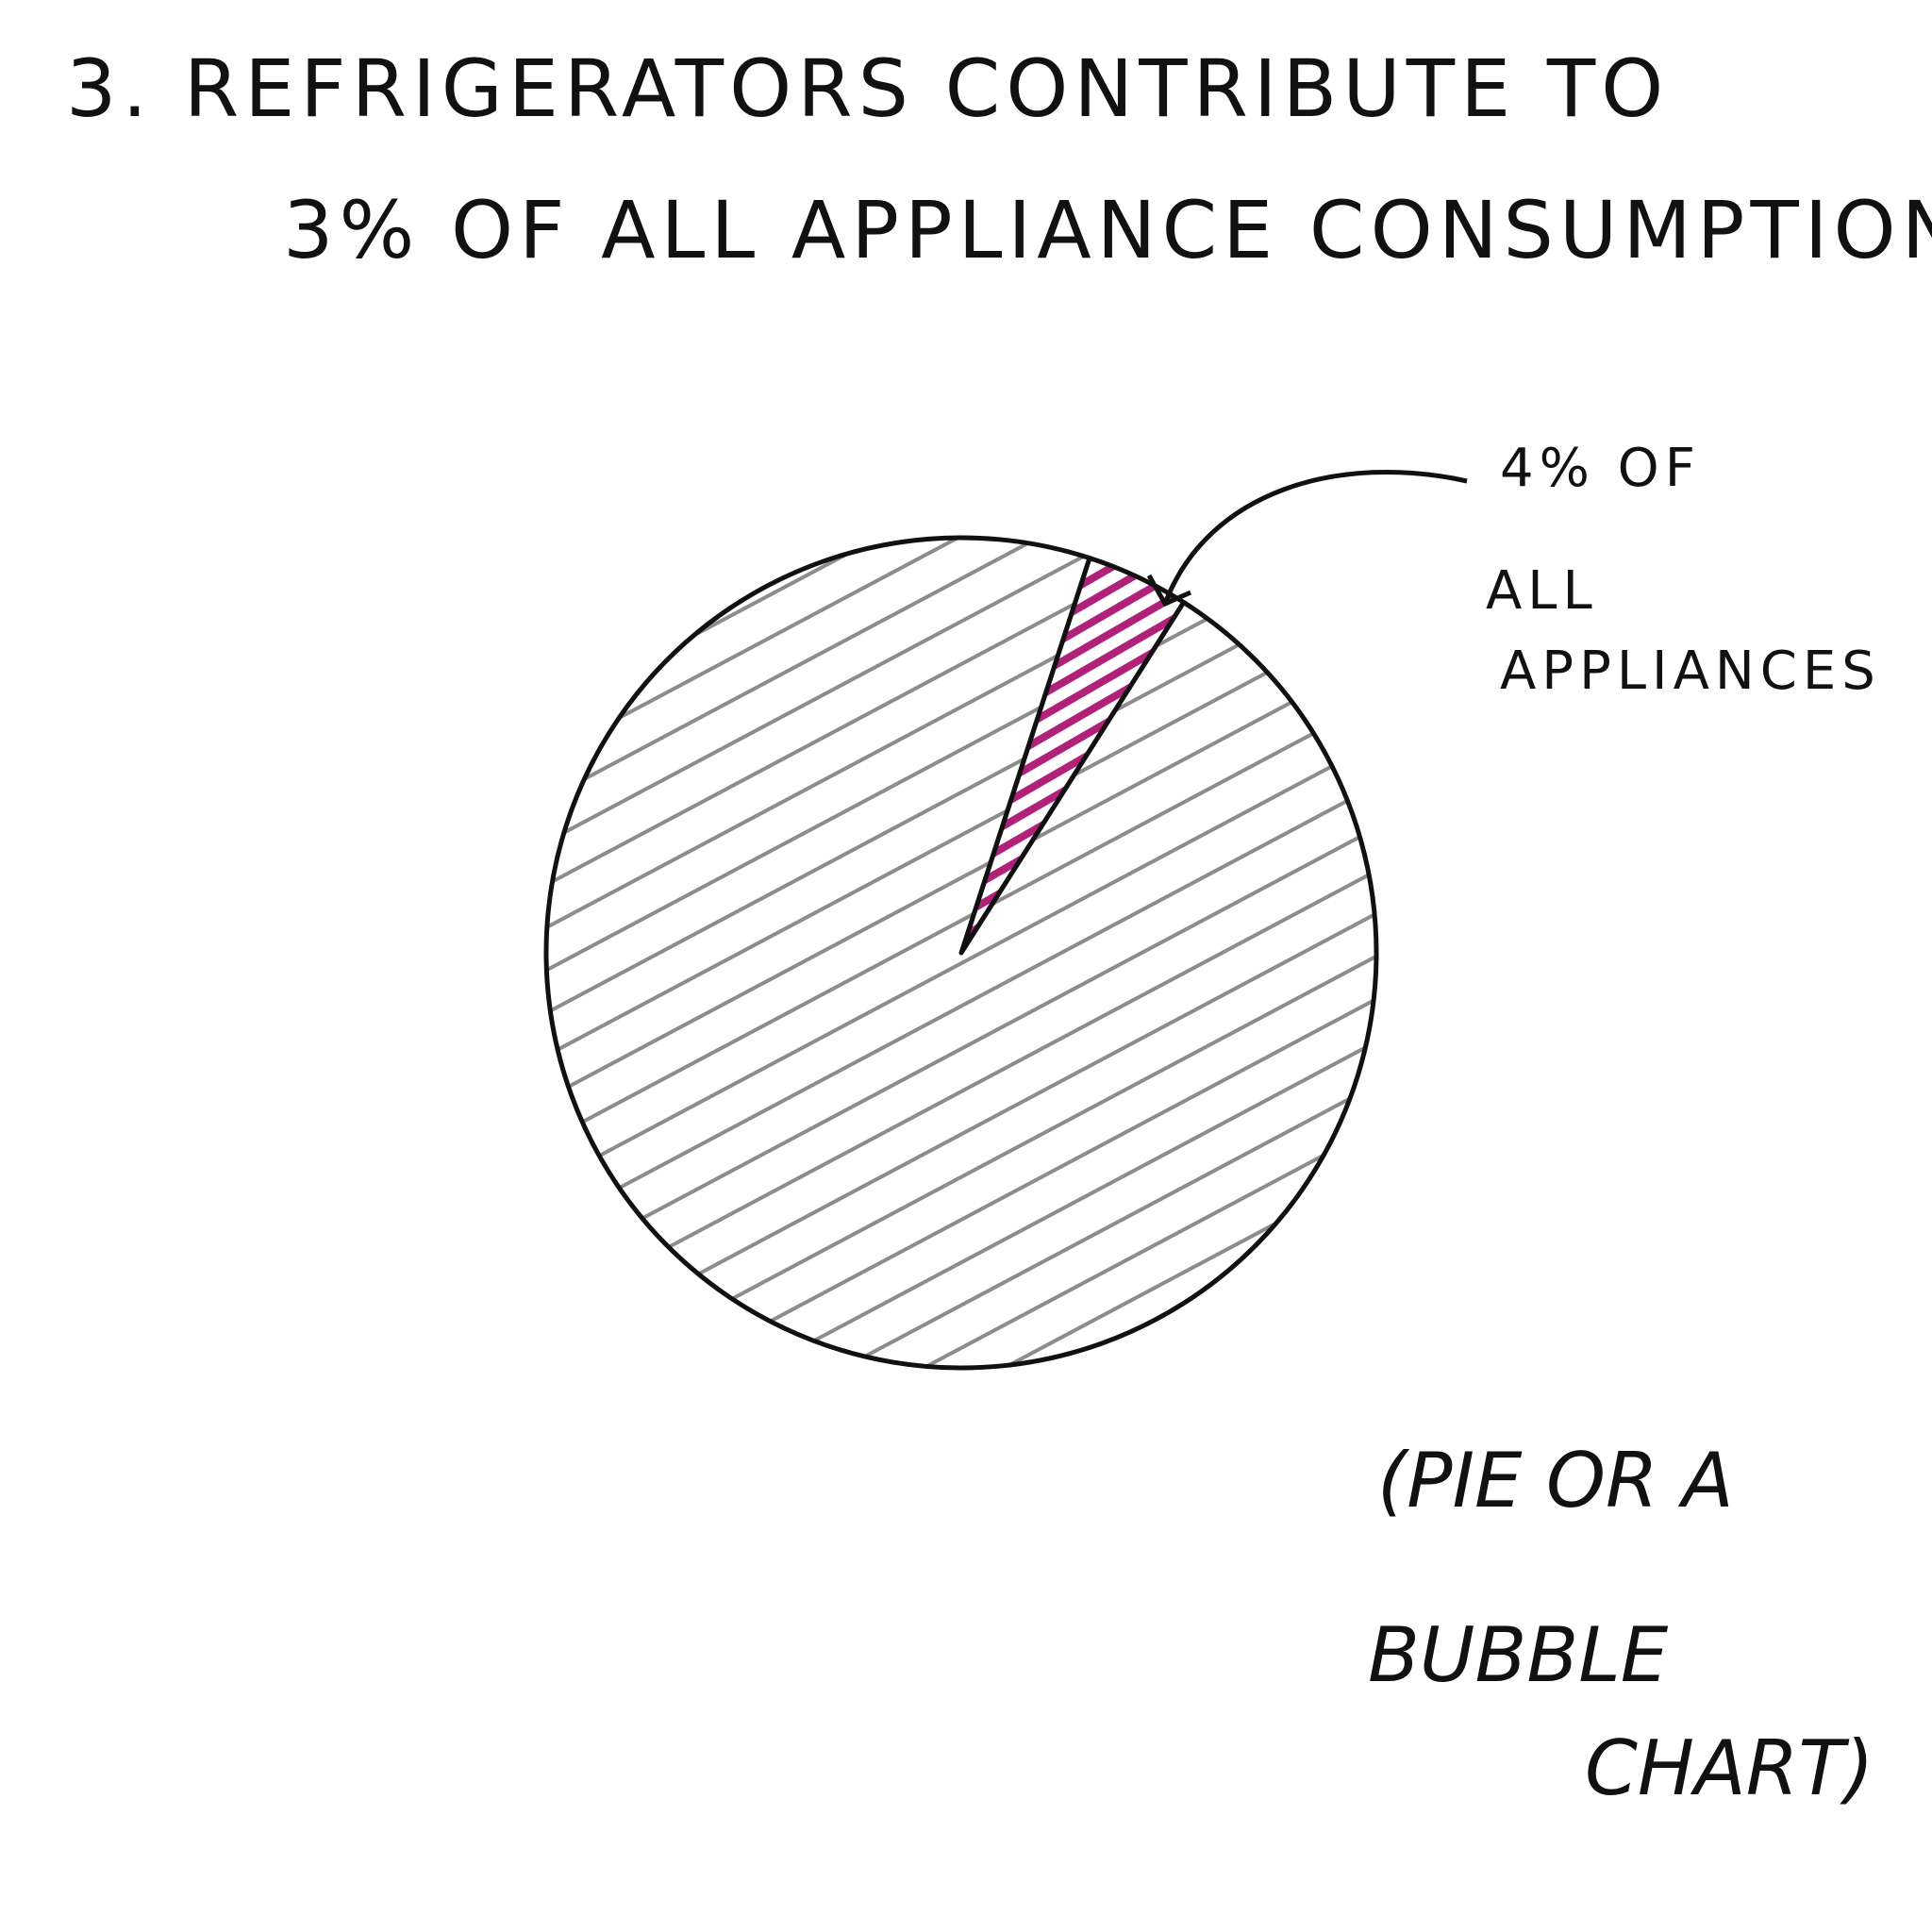 Image resolution: width=1932 pixels, height=1932 pixels. I want to click on note: (PIE OR A, so click(1555, 1481).